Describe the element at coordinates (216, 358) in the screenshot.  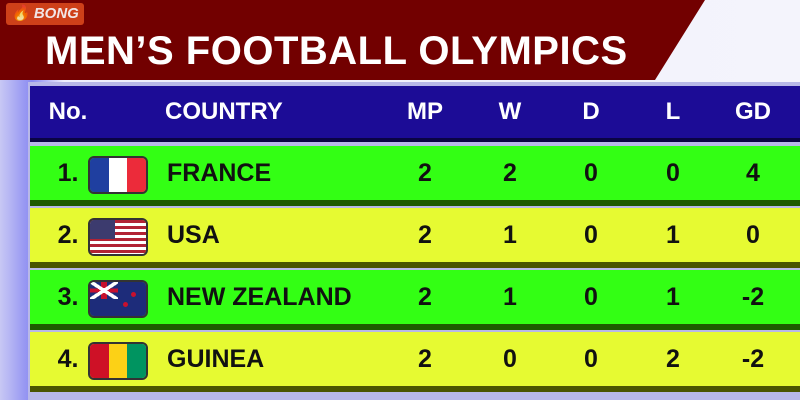
I see `cell-country: GUINEA` at that location.